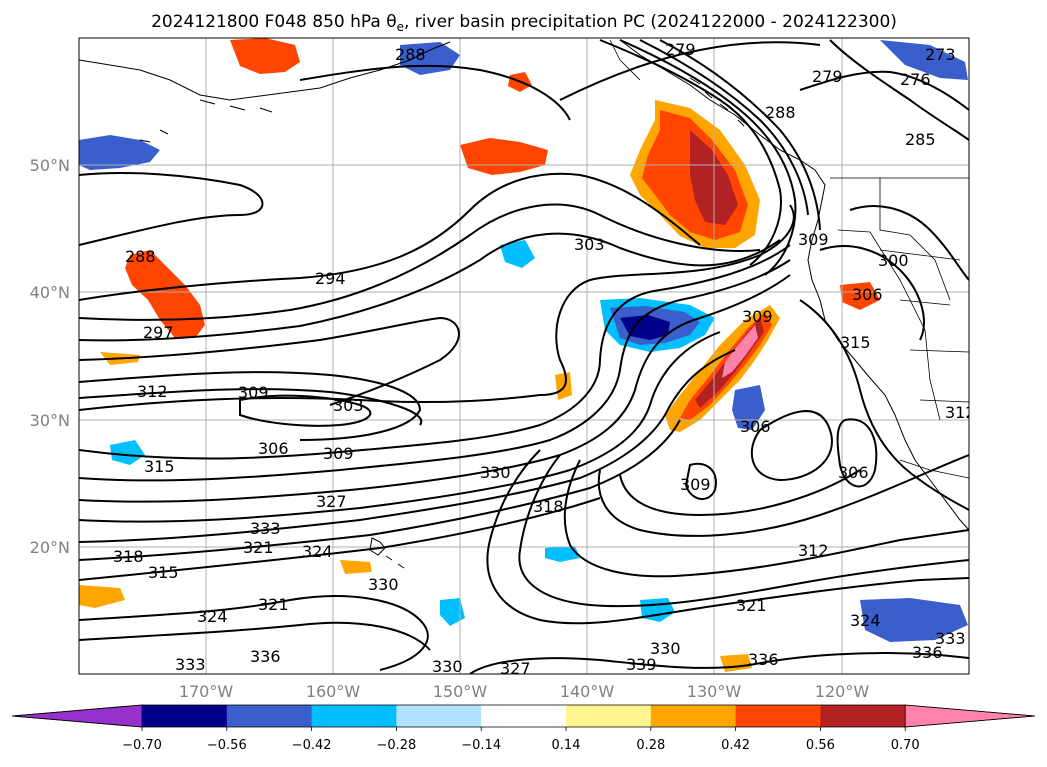  Describe the element at coordinates (740, 351) in the screenshot. I see `precip-positive-band-core` at that location.